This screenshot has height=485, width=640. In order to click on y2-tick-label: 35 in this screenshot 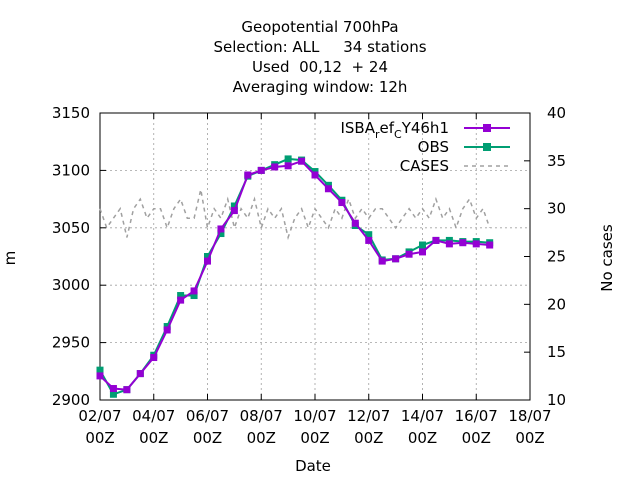, I will do `click(556, 161)`.